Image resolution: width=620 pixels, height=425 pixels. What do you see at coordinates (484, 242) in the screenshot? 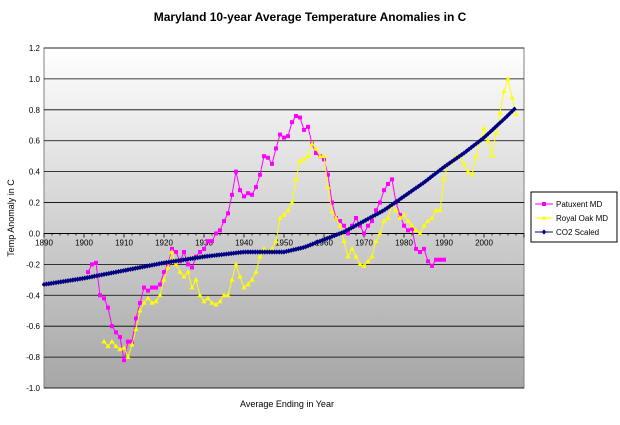
I see `x-tick-label: 2000` at bounding box center [484, 242].